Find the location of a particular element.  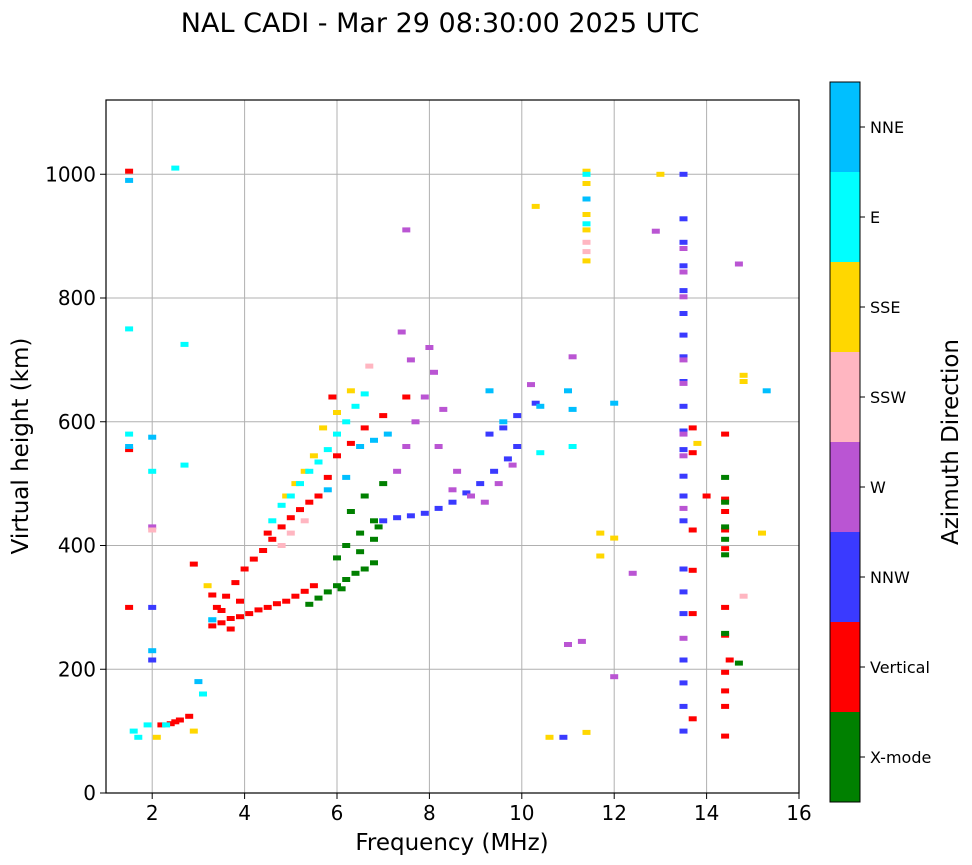

y-tick-label: 1000 is located at coordinates (70, 174).